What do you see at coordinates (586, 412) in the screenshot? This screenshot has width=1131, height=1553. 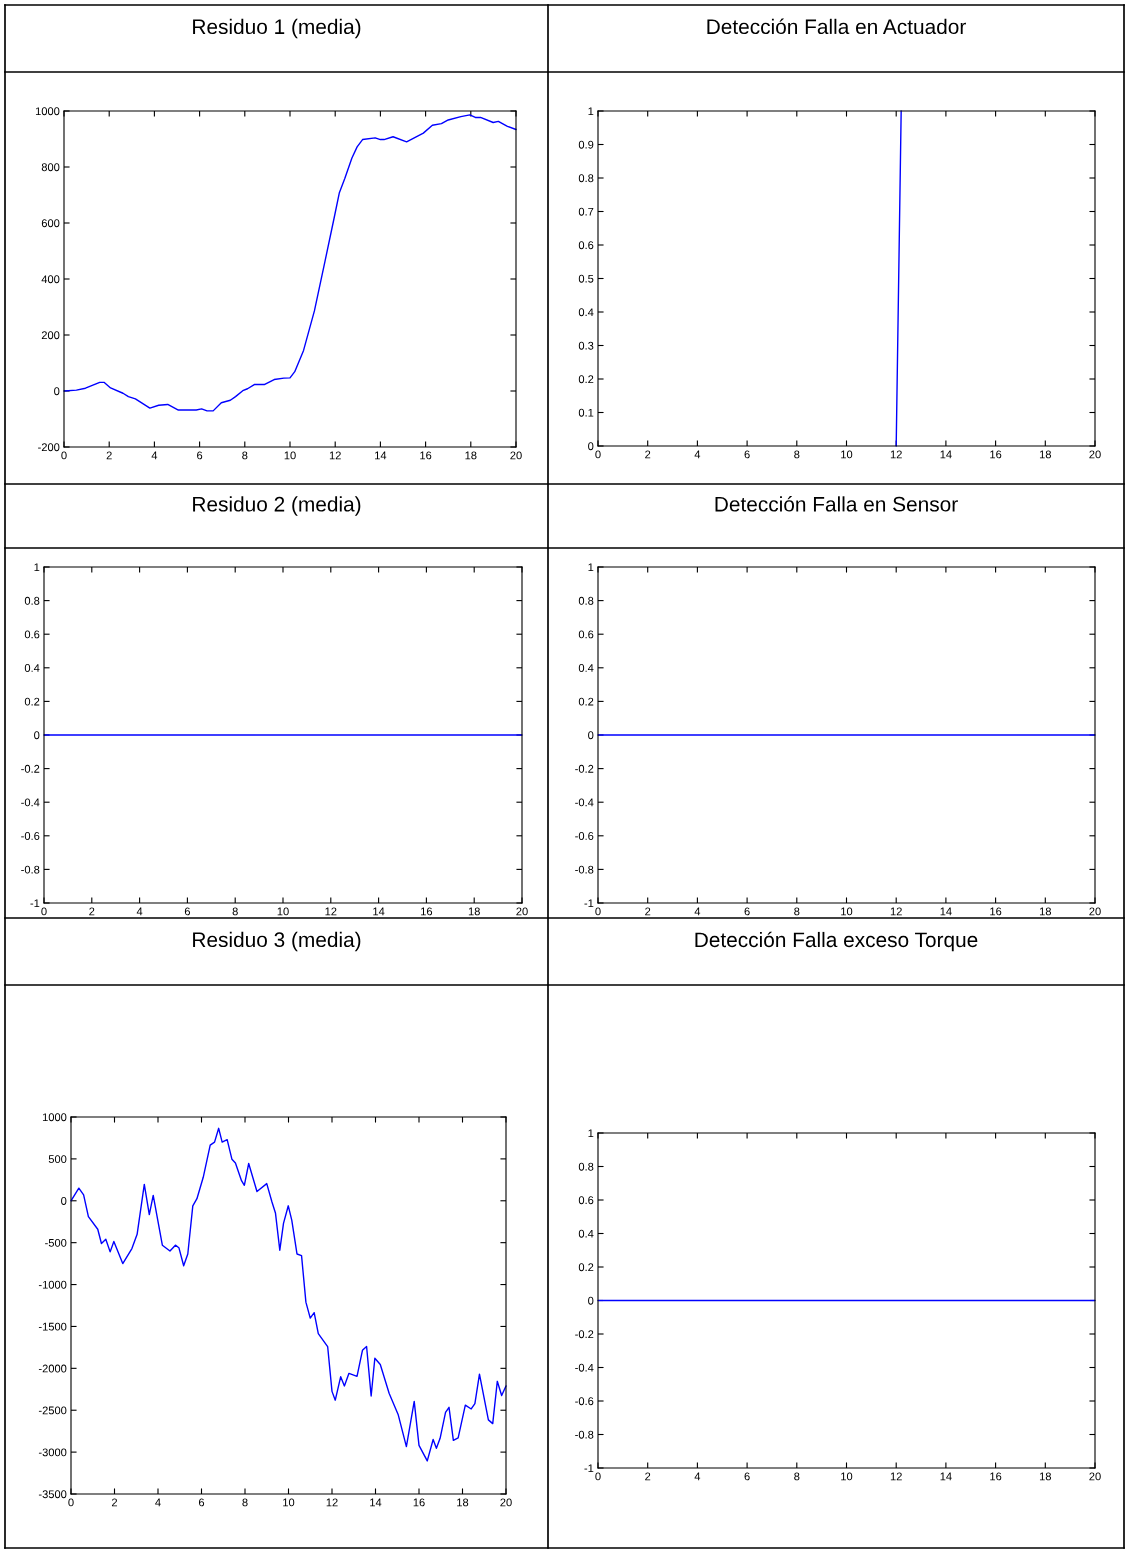 I see `y-tick-label: 0.1` at bounding box center [586, 412].